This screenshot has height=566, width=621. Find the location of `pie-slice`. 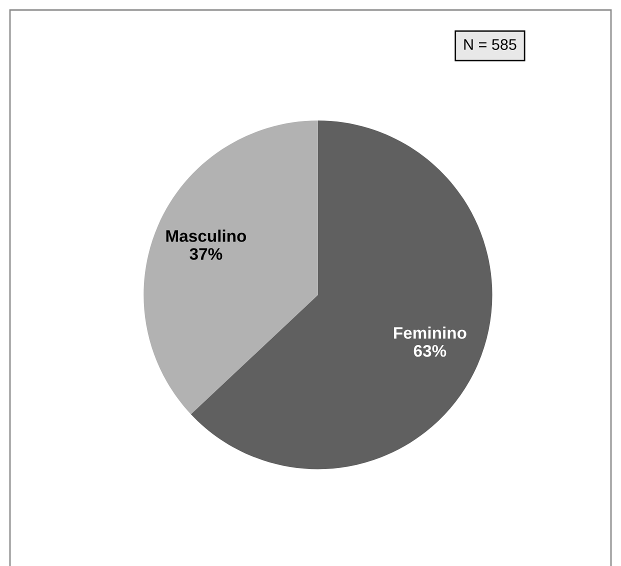

pie-slice is located at coordinates (231, 267).